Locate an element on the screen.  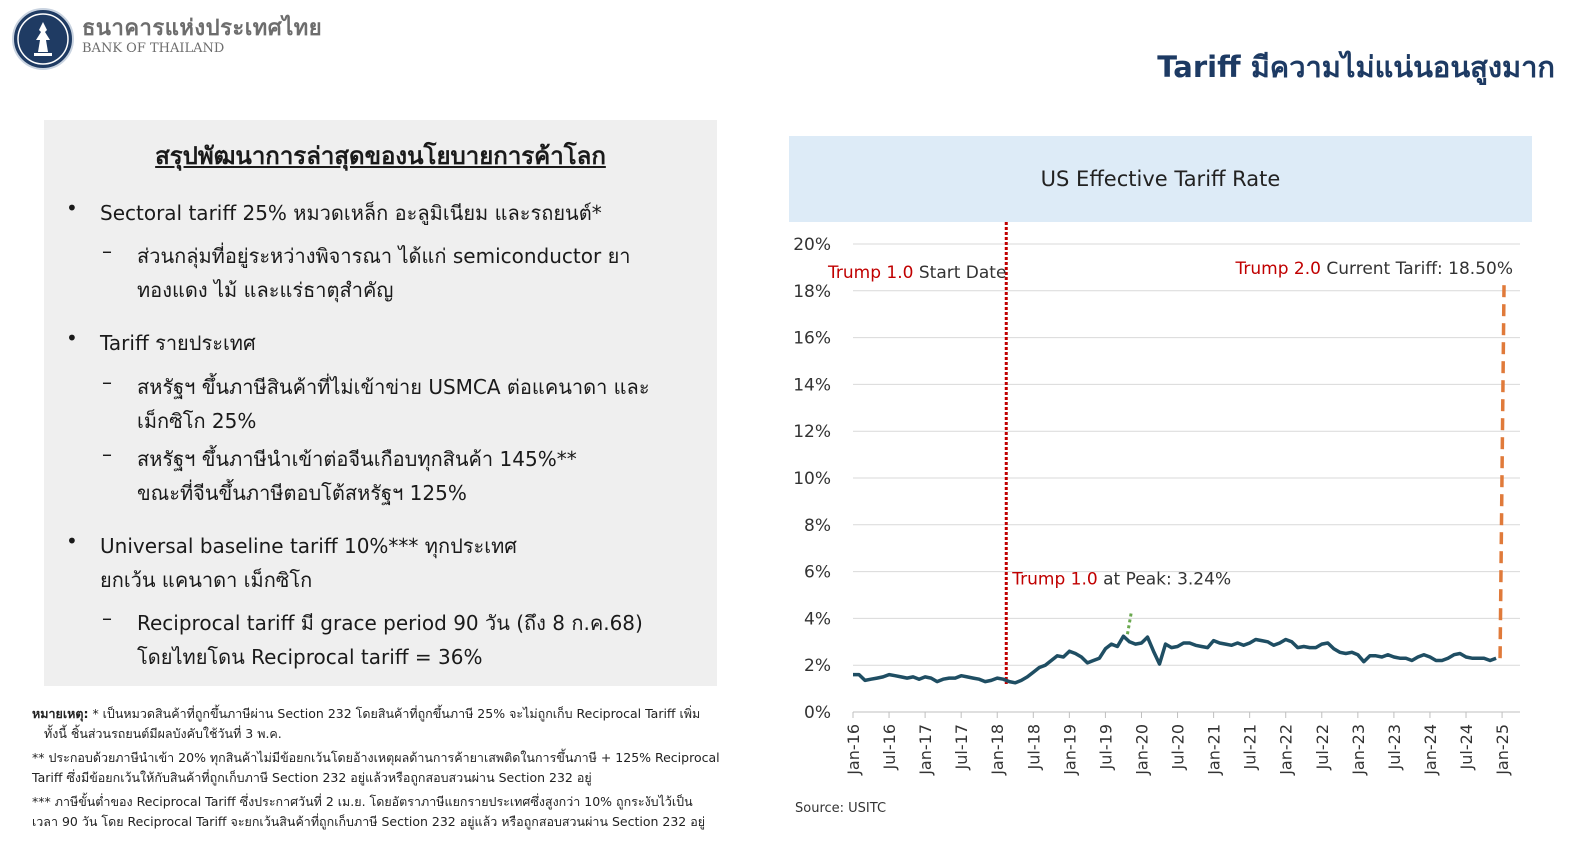
panel-title: สรุปพัฒนาการล่าสุดของนโยบายการค้าโลก is located at coordinates (380, 156).